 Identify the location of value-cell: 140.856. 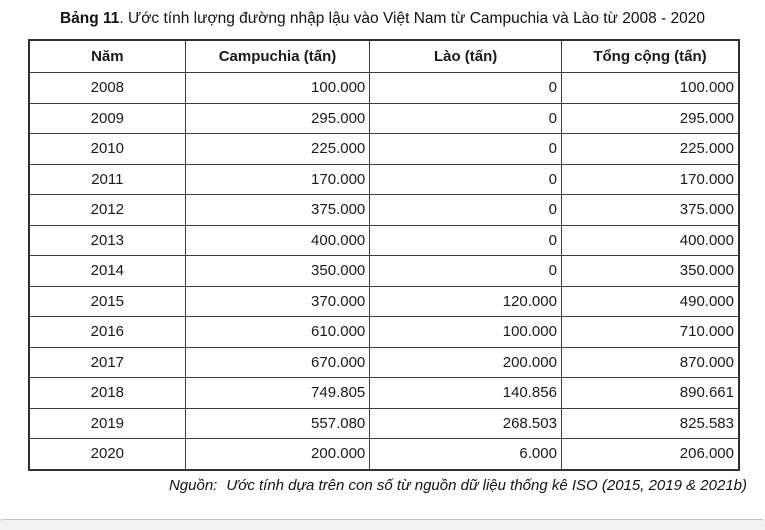
(465, 393).